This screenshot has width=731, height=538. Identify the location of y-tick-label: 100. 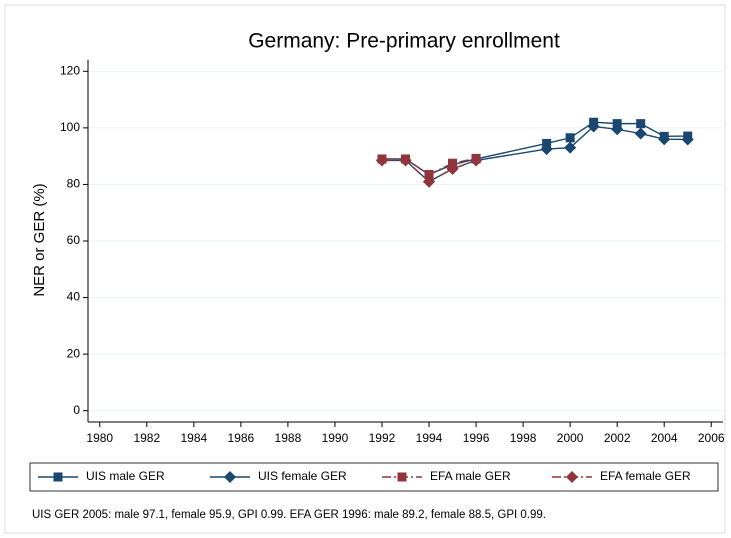
(70, 127).